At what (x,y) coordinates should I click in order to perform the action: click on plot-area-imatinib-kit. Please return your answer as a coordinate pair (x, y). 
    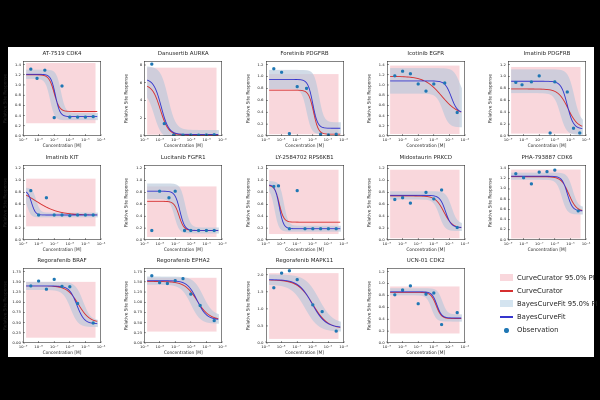
    Looking at the image, I should click on (62, 202).